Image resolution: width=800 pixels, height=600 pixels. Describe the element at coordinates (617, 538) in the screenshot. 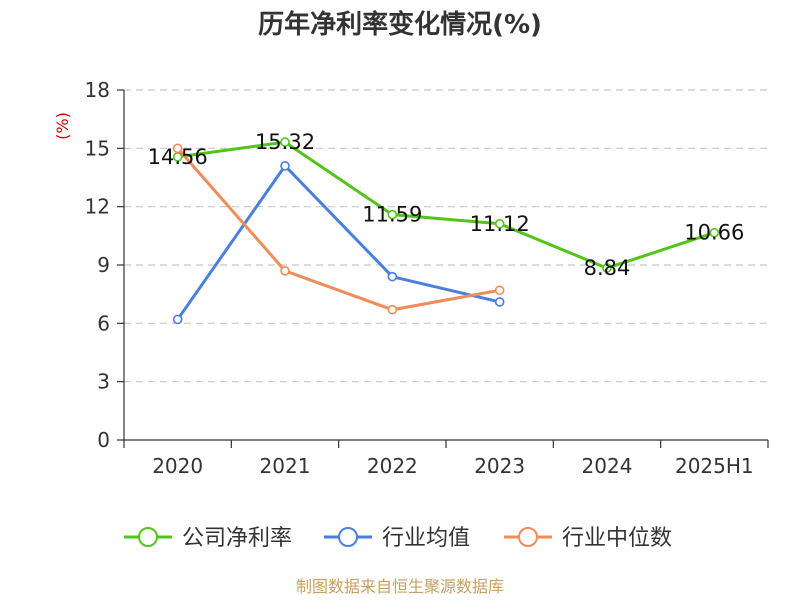

I see `legend-label: 行业中位数` at that location.